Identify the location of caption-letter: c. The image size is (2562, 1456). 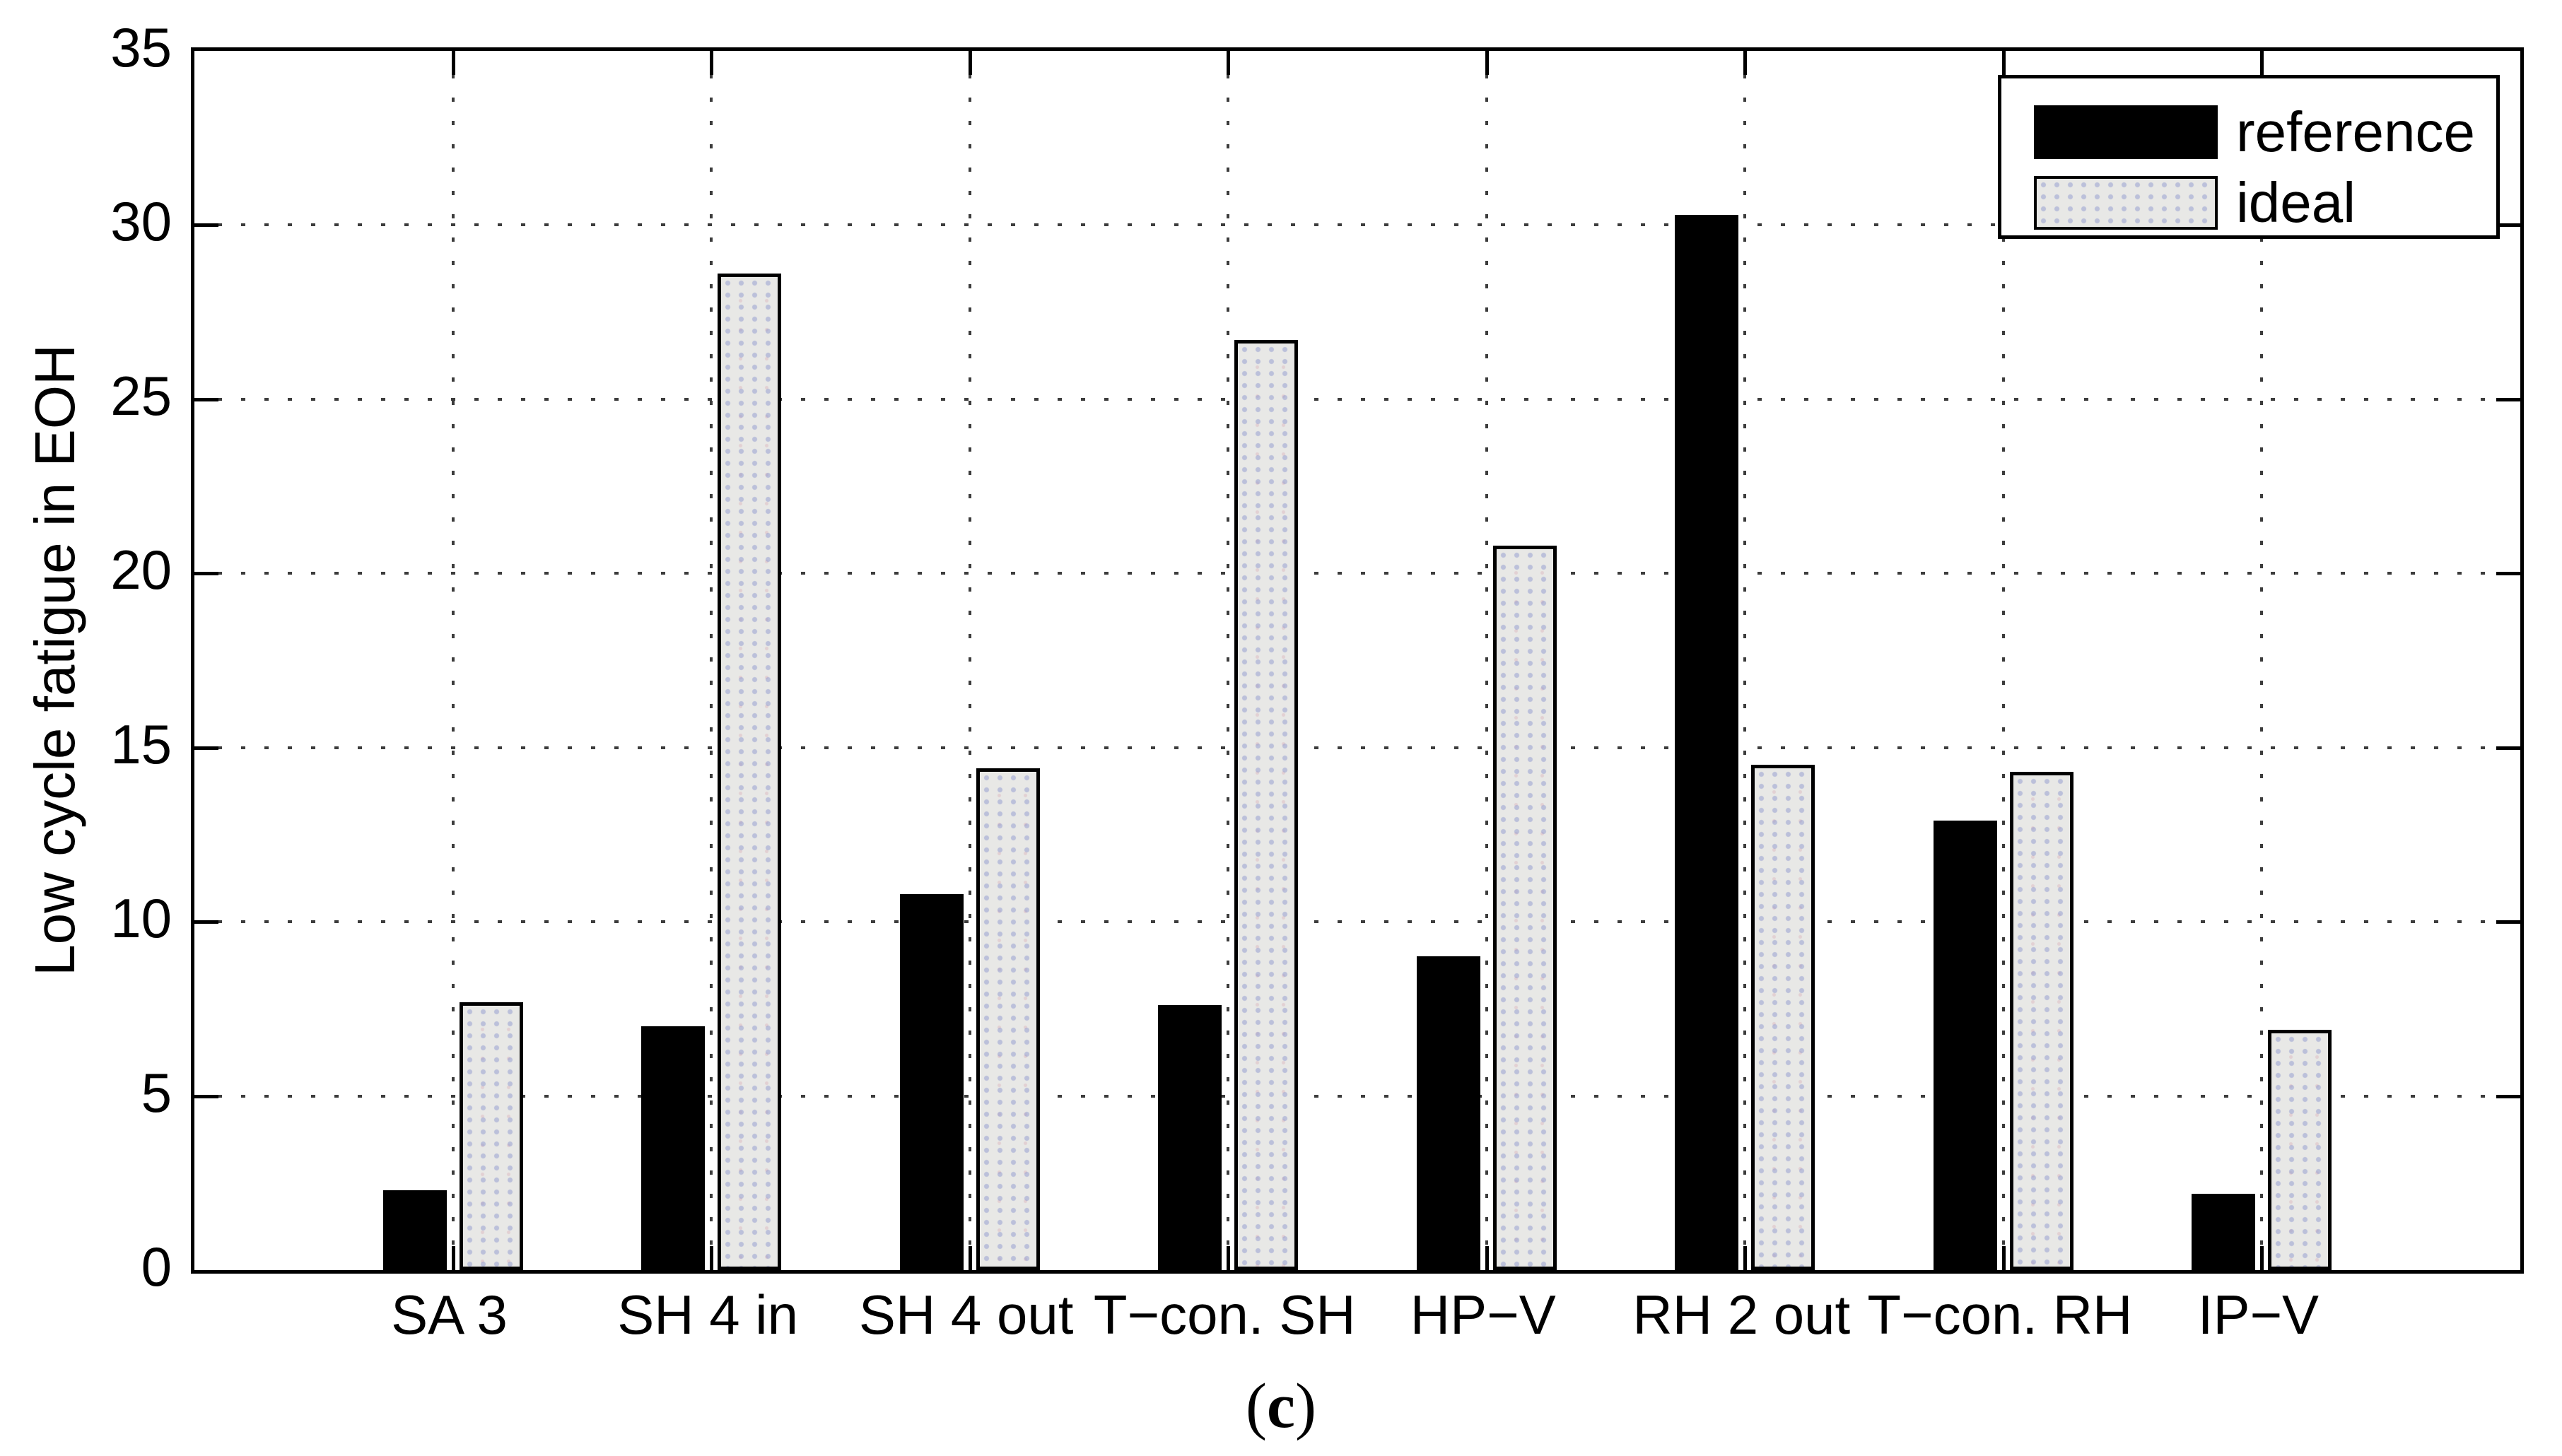
(1281, 1406).